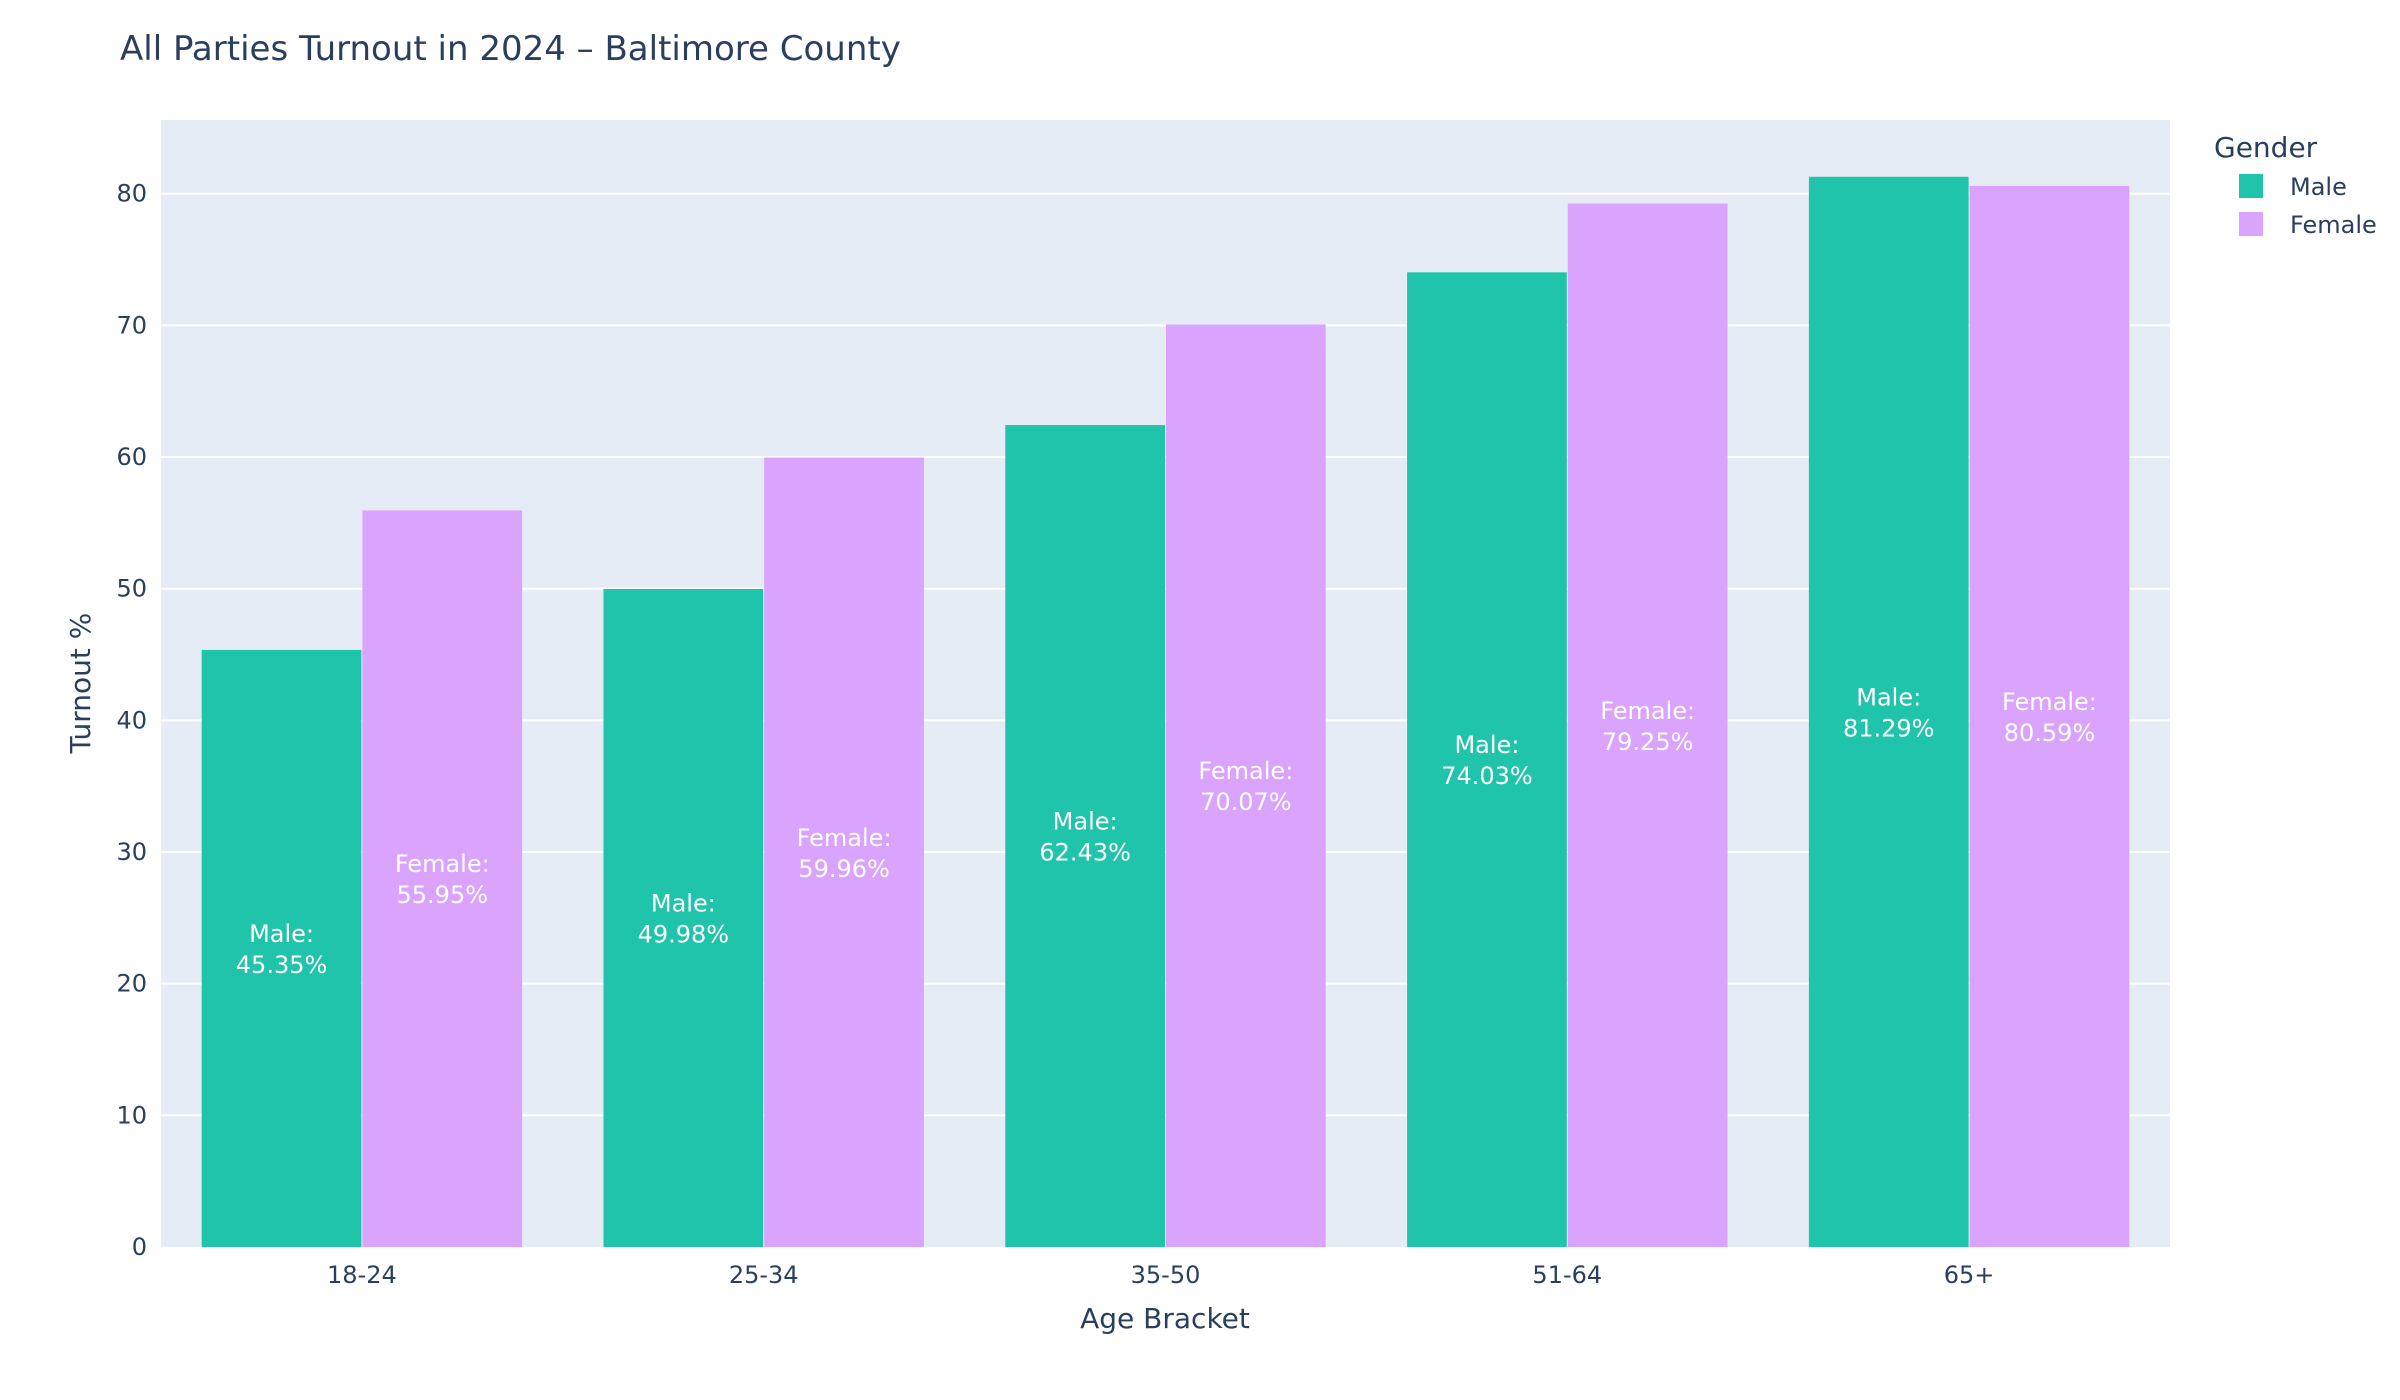 This screenshot has width=2400, height=1400. I want to click on bar-data-label: Male: 62.43%, so click(1085, 837).